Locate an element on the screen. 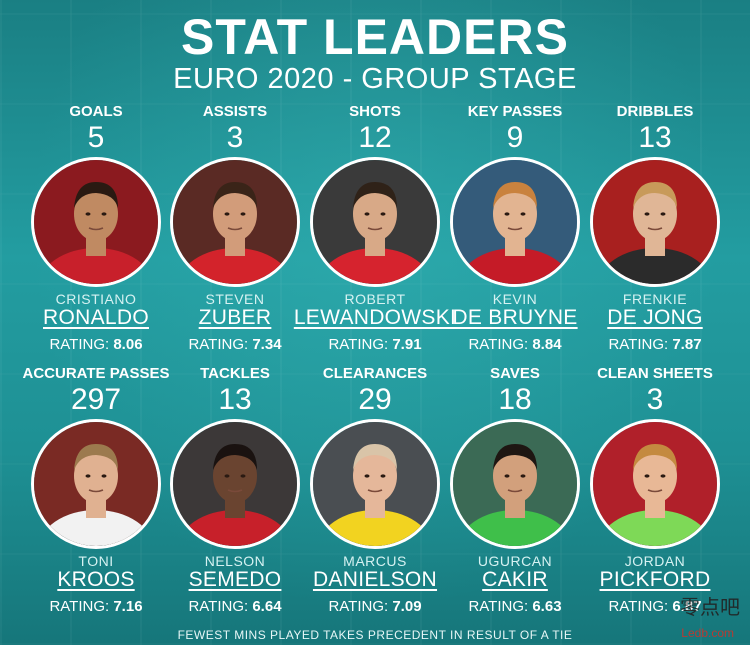  player-rating: RATING: 7.09 is located at coordinates (375, 607).